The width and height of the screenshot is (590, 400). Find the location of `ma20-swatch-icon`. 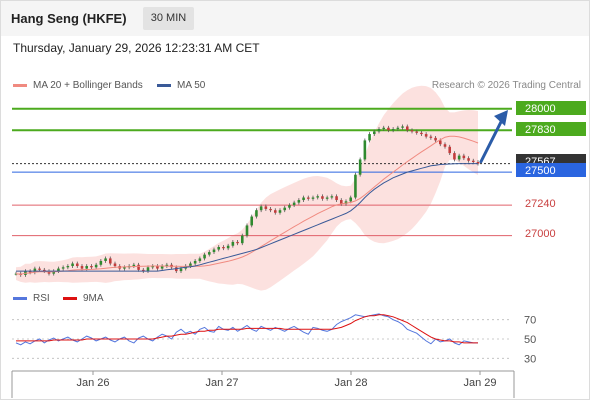

ma20-swatch-icon is located at coordinates (20, 85).